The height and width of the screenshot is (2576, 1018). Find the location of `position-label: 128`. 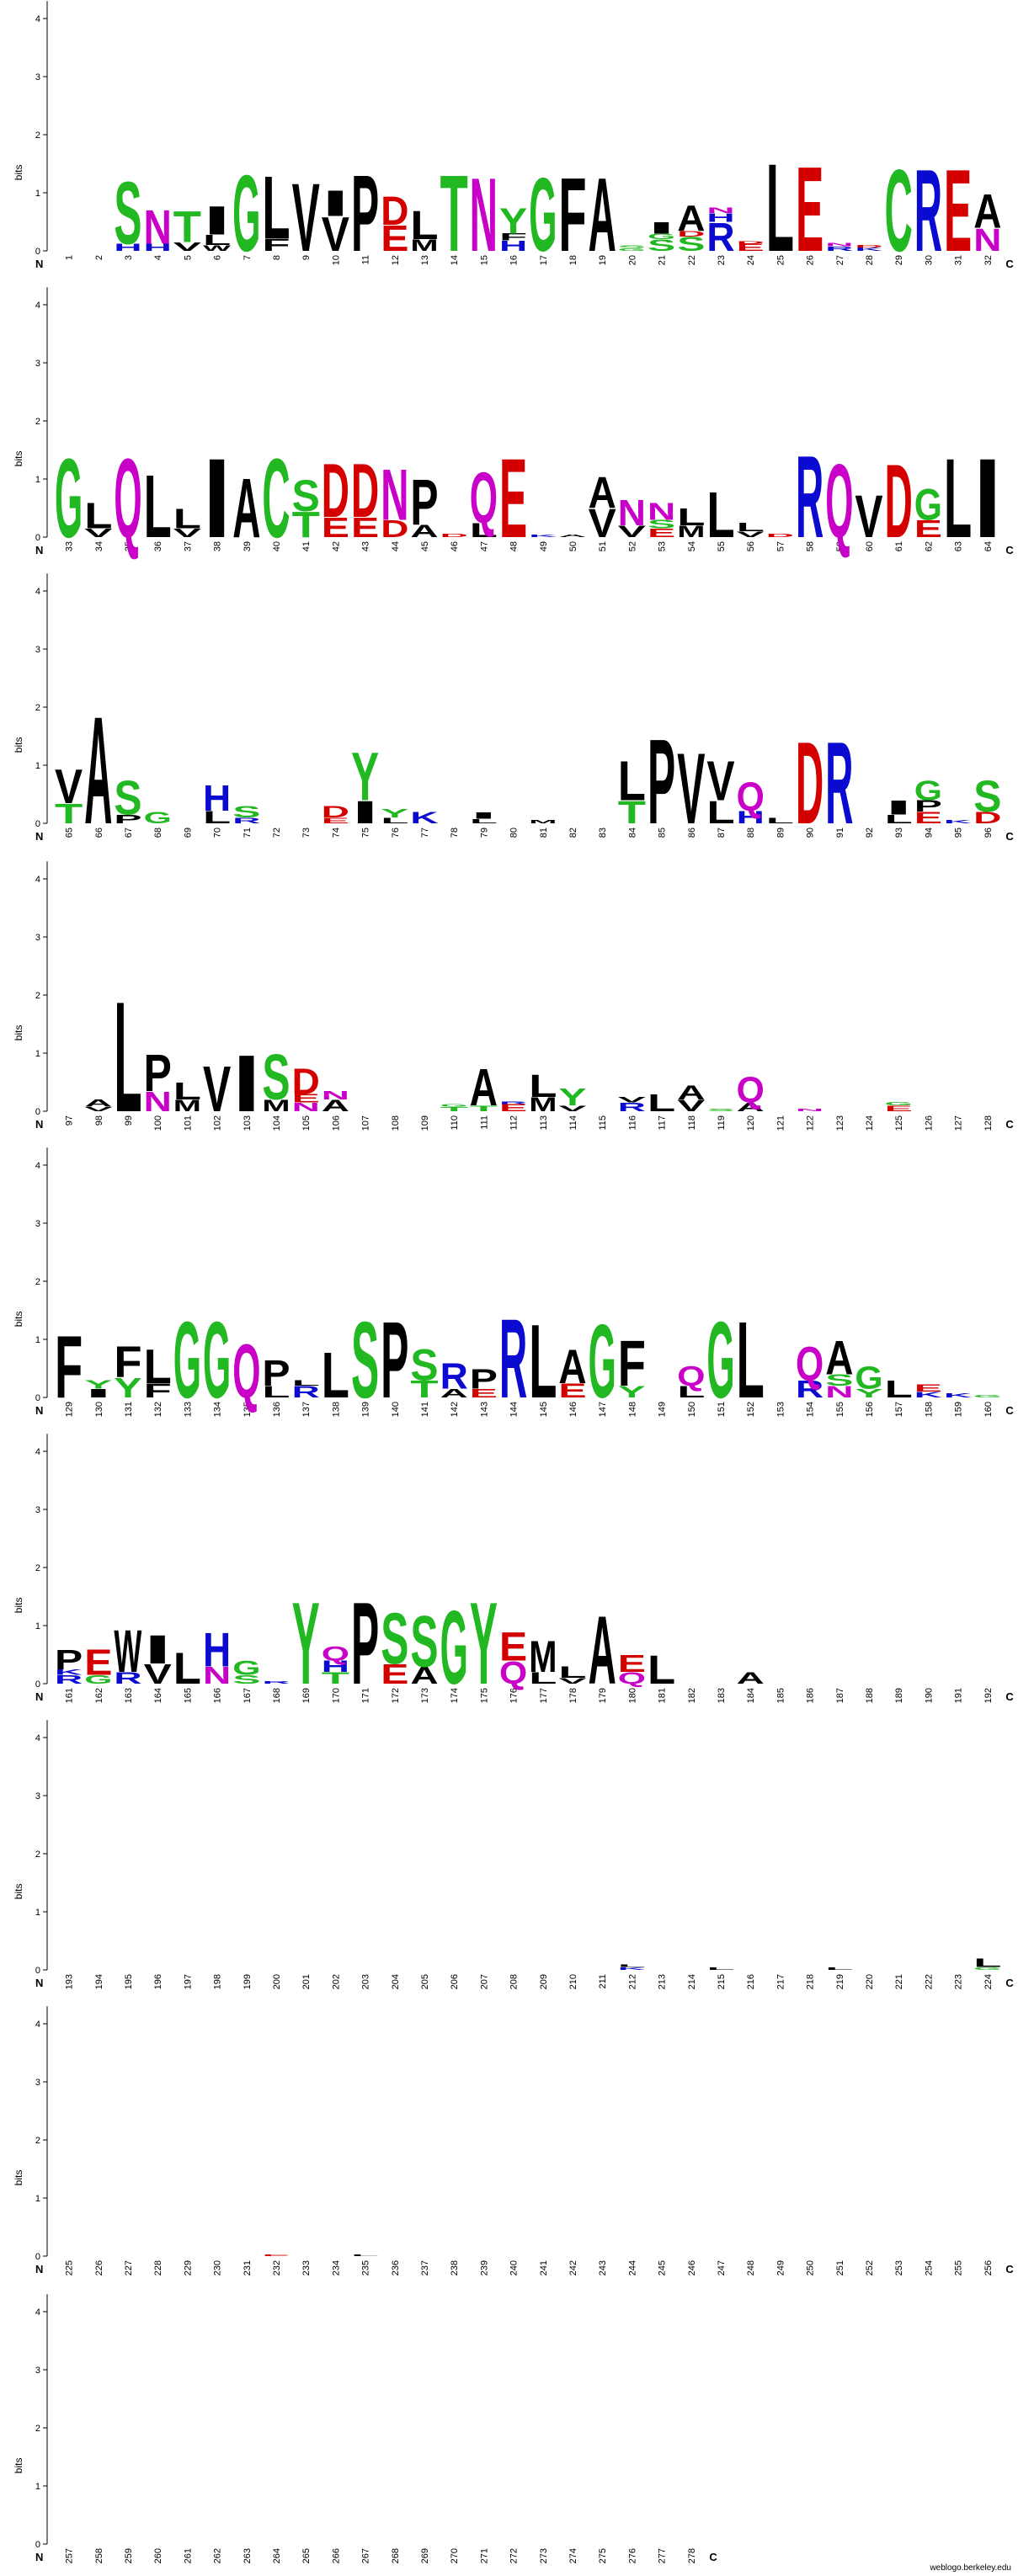

position-label: 128 is located at coordinates (988, 1123).